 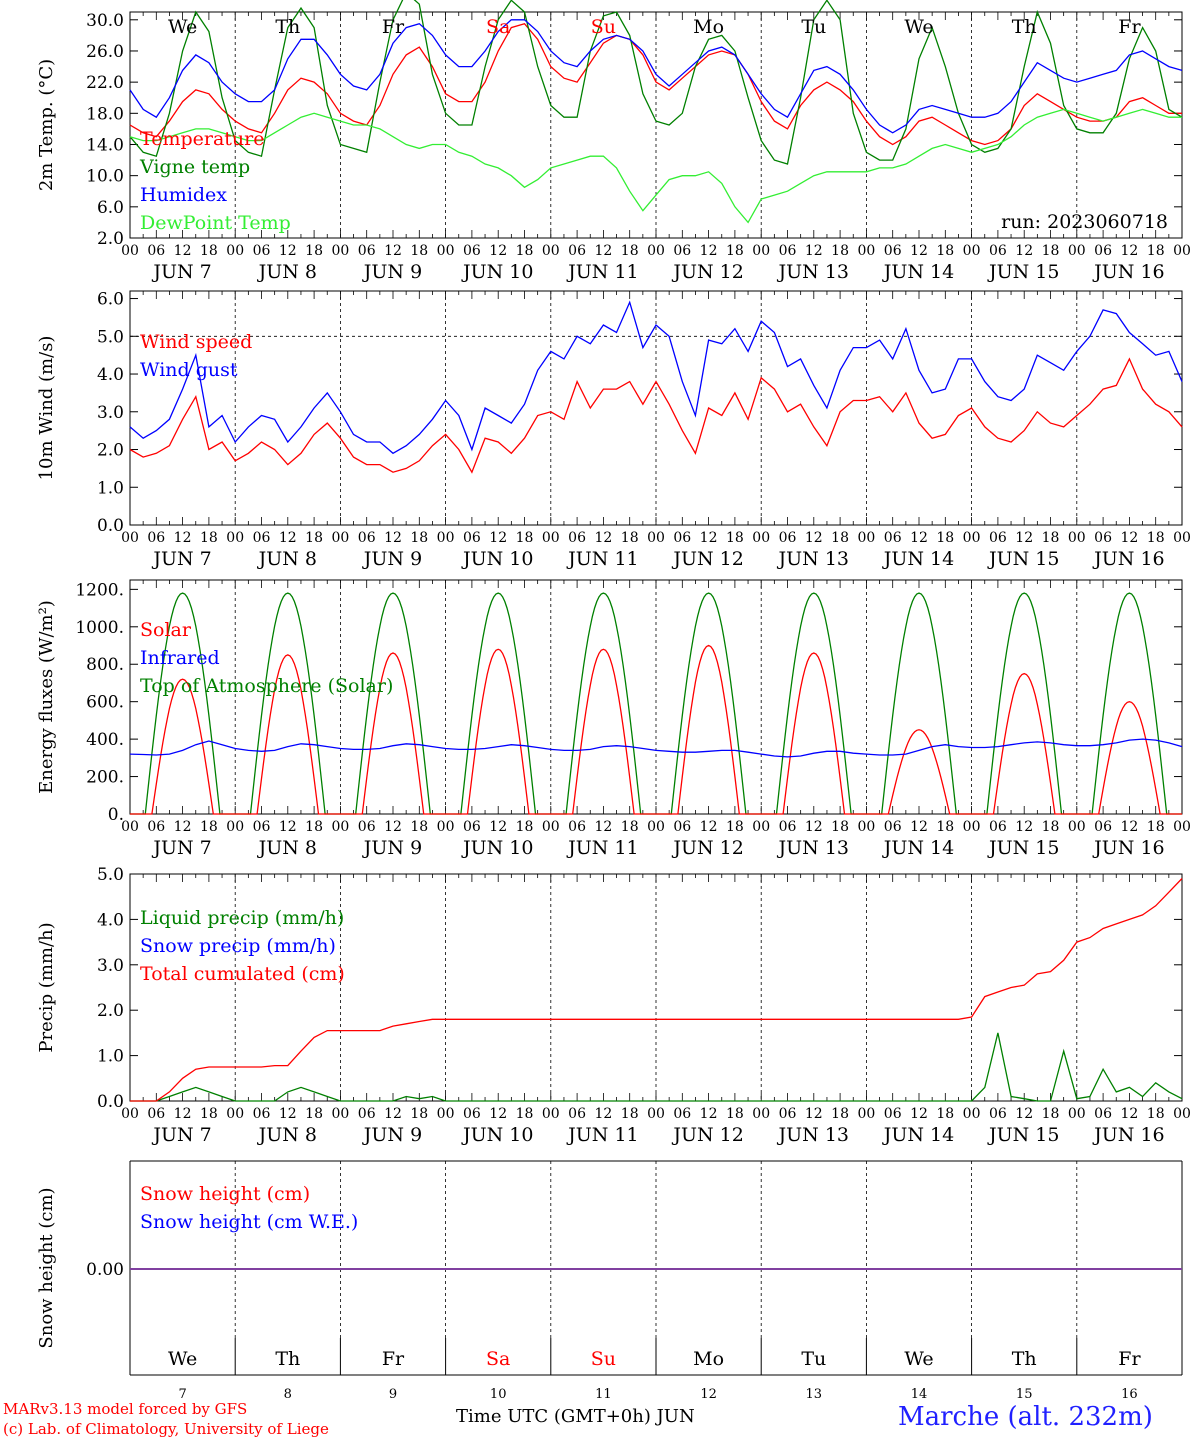 I want to click on date-label: JUN 10, so click(x=497, y=848).